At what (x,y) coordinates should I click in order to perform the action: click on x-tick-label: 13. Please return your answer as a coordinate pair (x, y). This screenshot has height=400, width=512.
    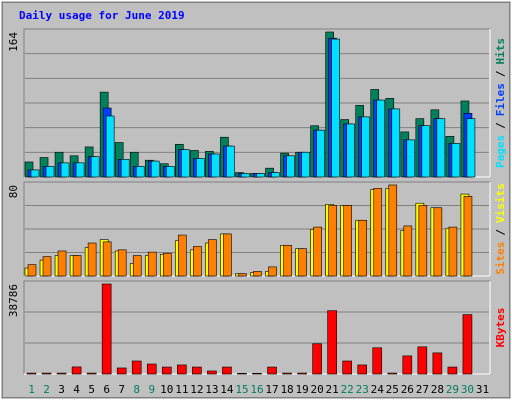
    Looking at the image, I should click on (211, 389).